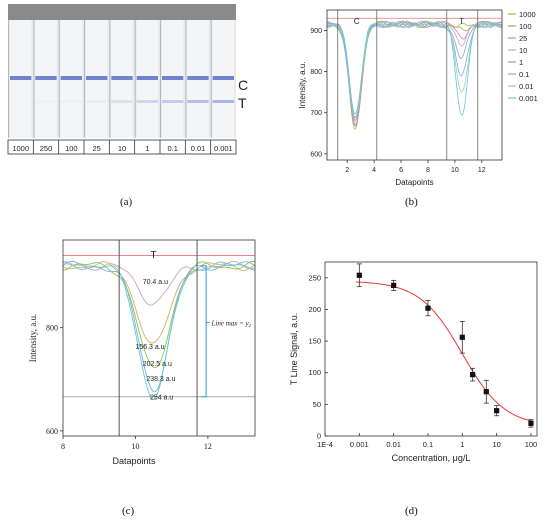 This screenshot has width=550, height=525. Describe the element at coordinates (20, 148) in the screenshot. I see `strip-label: 1000` at that location.